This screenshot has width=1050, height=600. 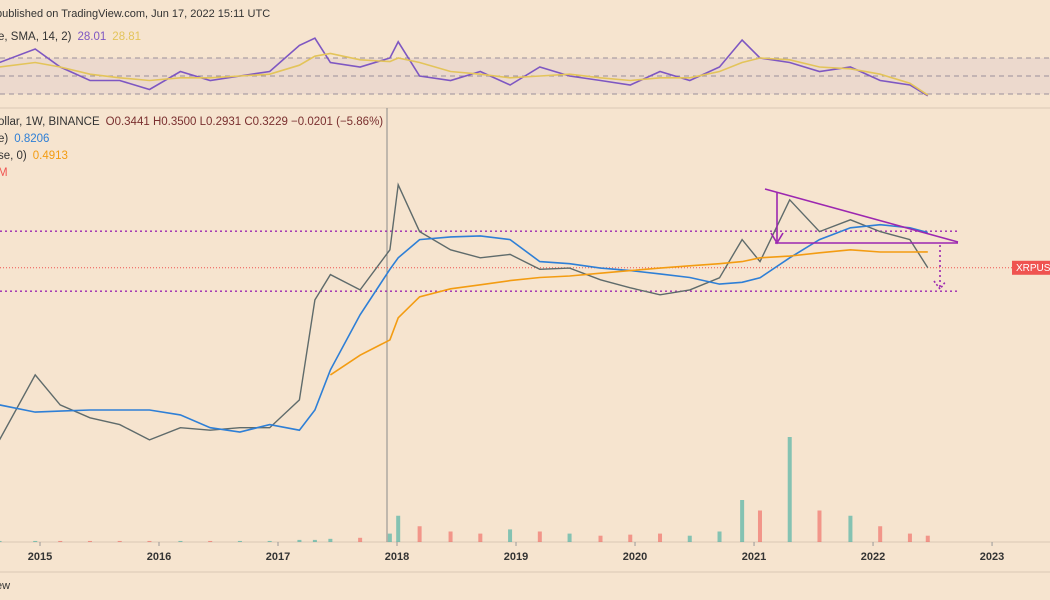 What do you see at coordinates (873, 557) in the screenshot?
I see `x-tick-label: 2022` at bounding box center [873, 557].